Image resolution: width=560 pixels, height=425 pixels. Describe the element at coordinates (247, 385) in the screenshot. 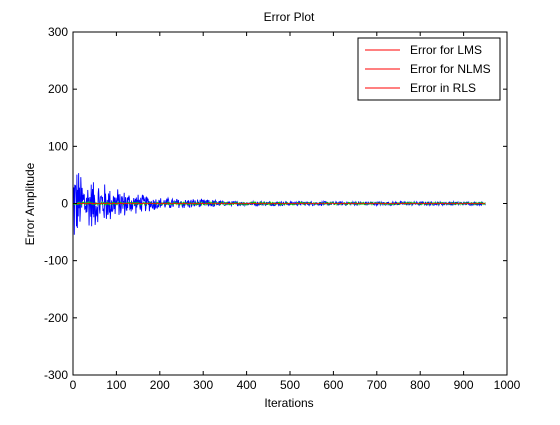

I see `x-tick-label: 400` at that location.